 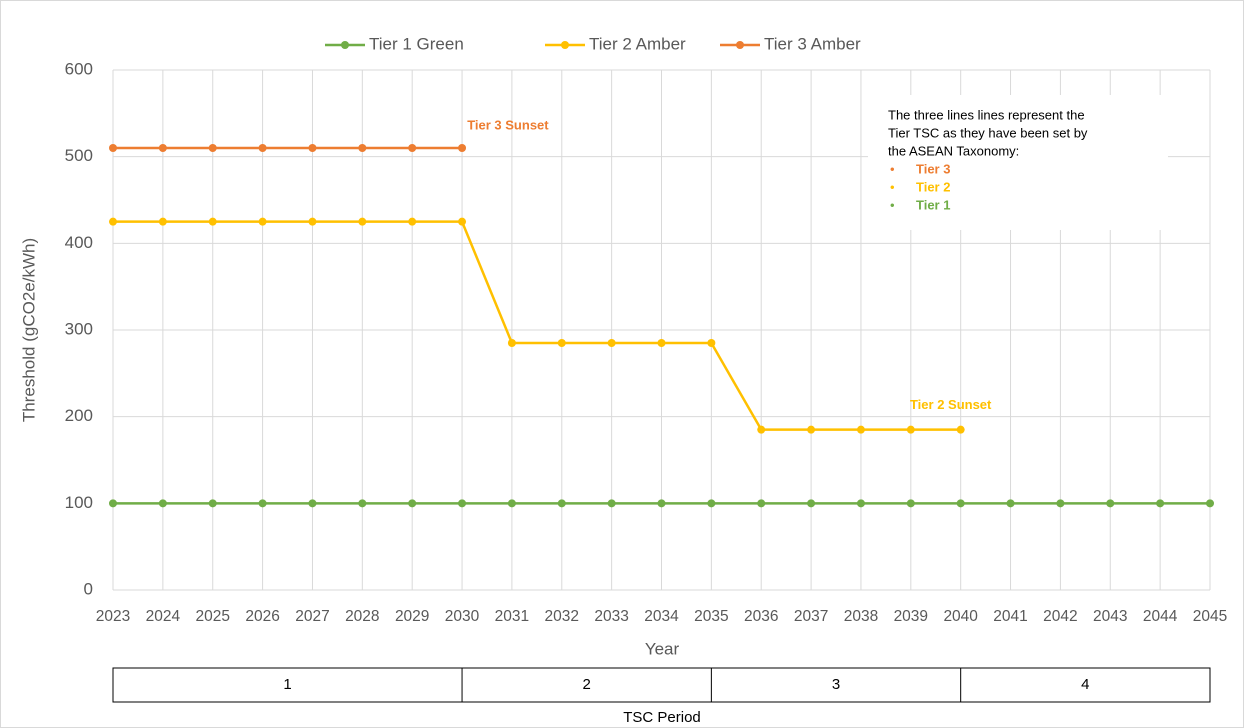 I want to click on note-line: the ASEAN Taxonomy:, so click(x=953, y=150).